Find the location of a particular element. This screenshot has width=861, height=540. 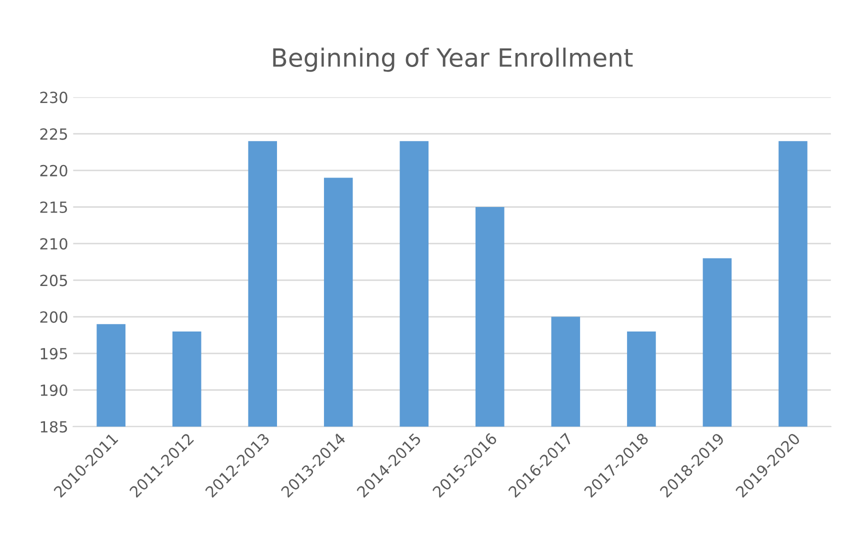

y-tick-label: 205 is located at coordinates (53, 280).